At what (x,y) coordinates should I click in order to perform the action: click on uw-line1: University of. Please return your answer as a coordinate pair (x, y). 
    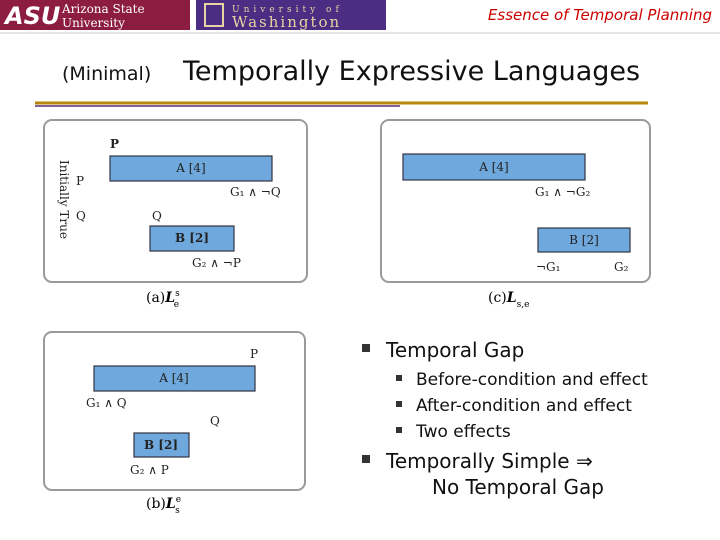
    Looking at the image, I should click on (287, 10).